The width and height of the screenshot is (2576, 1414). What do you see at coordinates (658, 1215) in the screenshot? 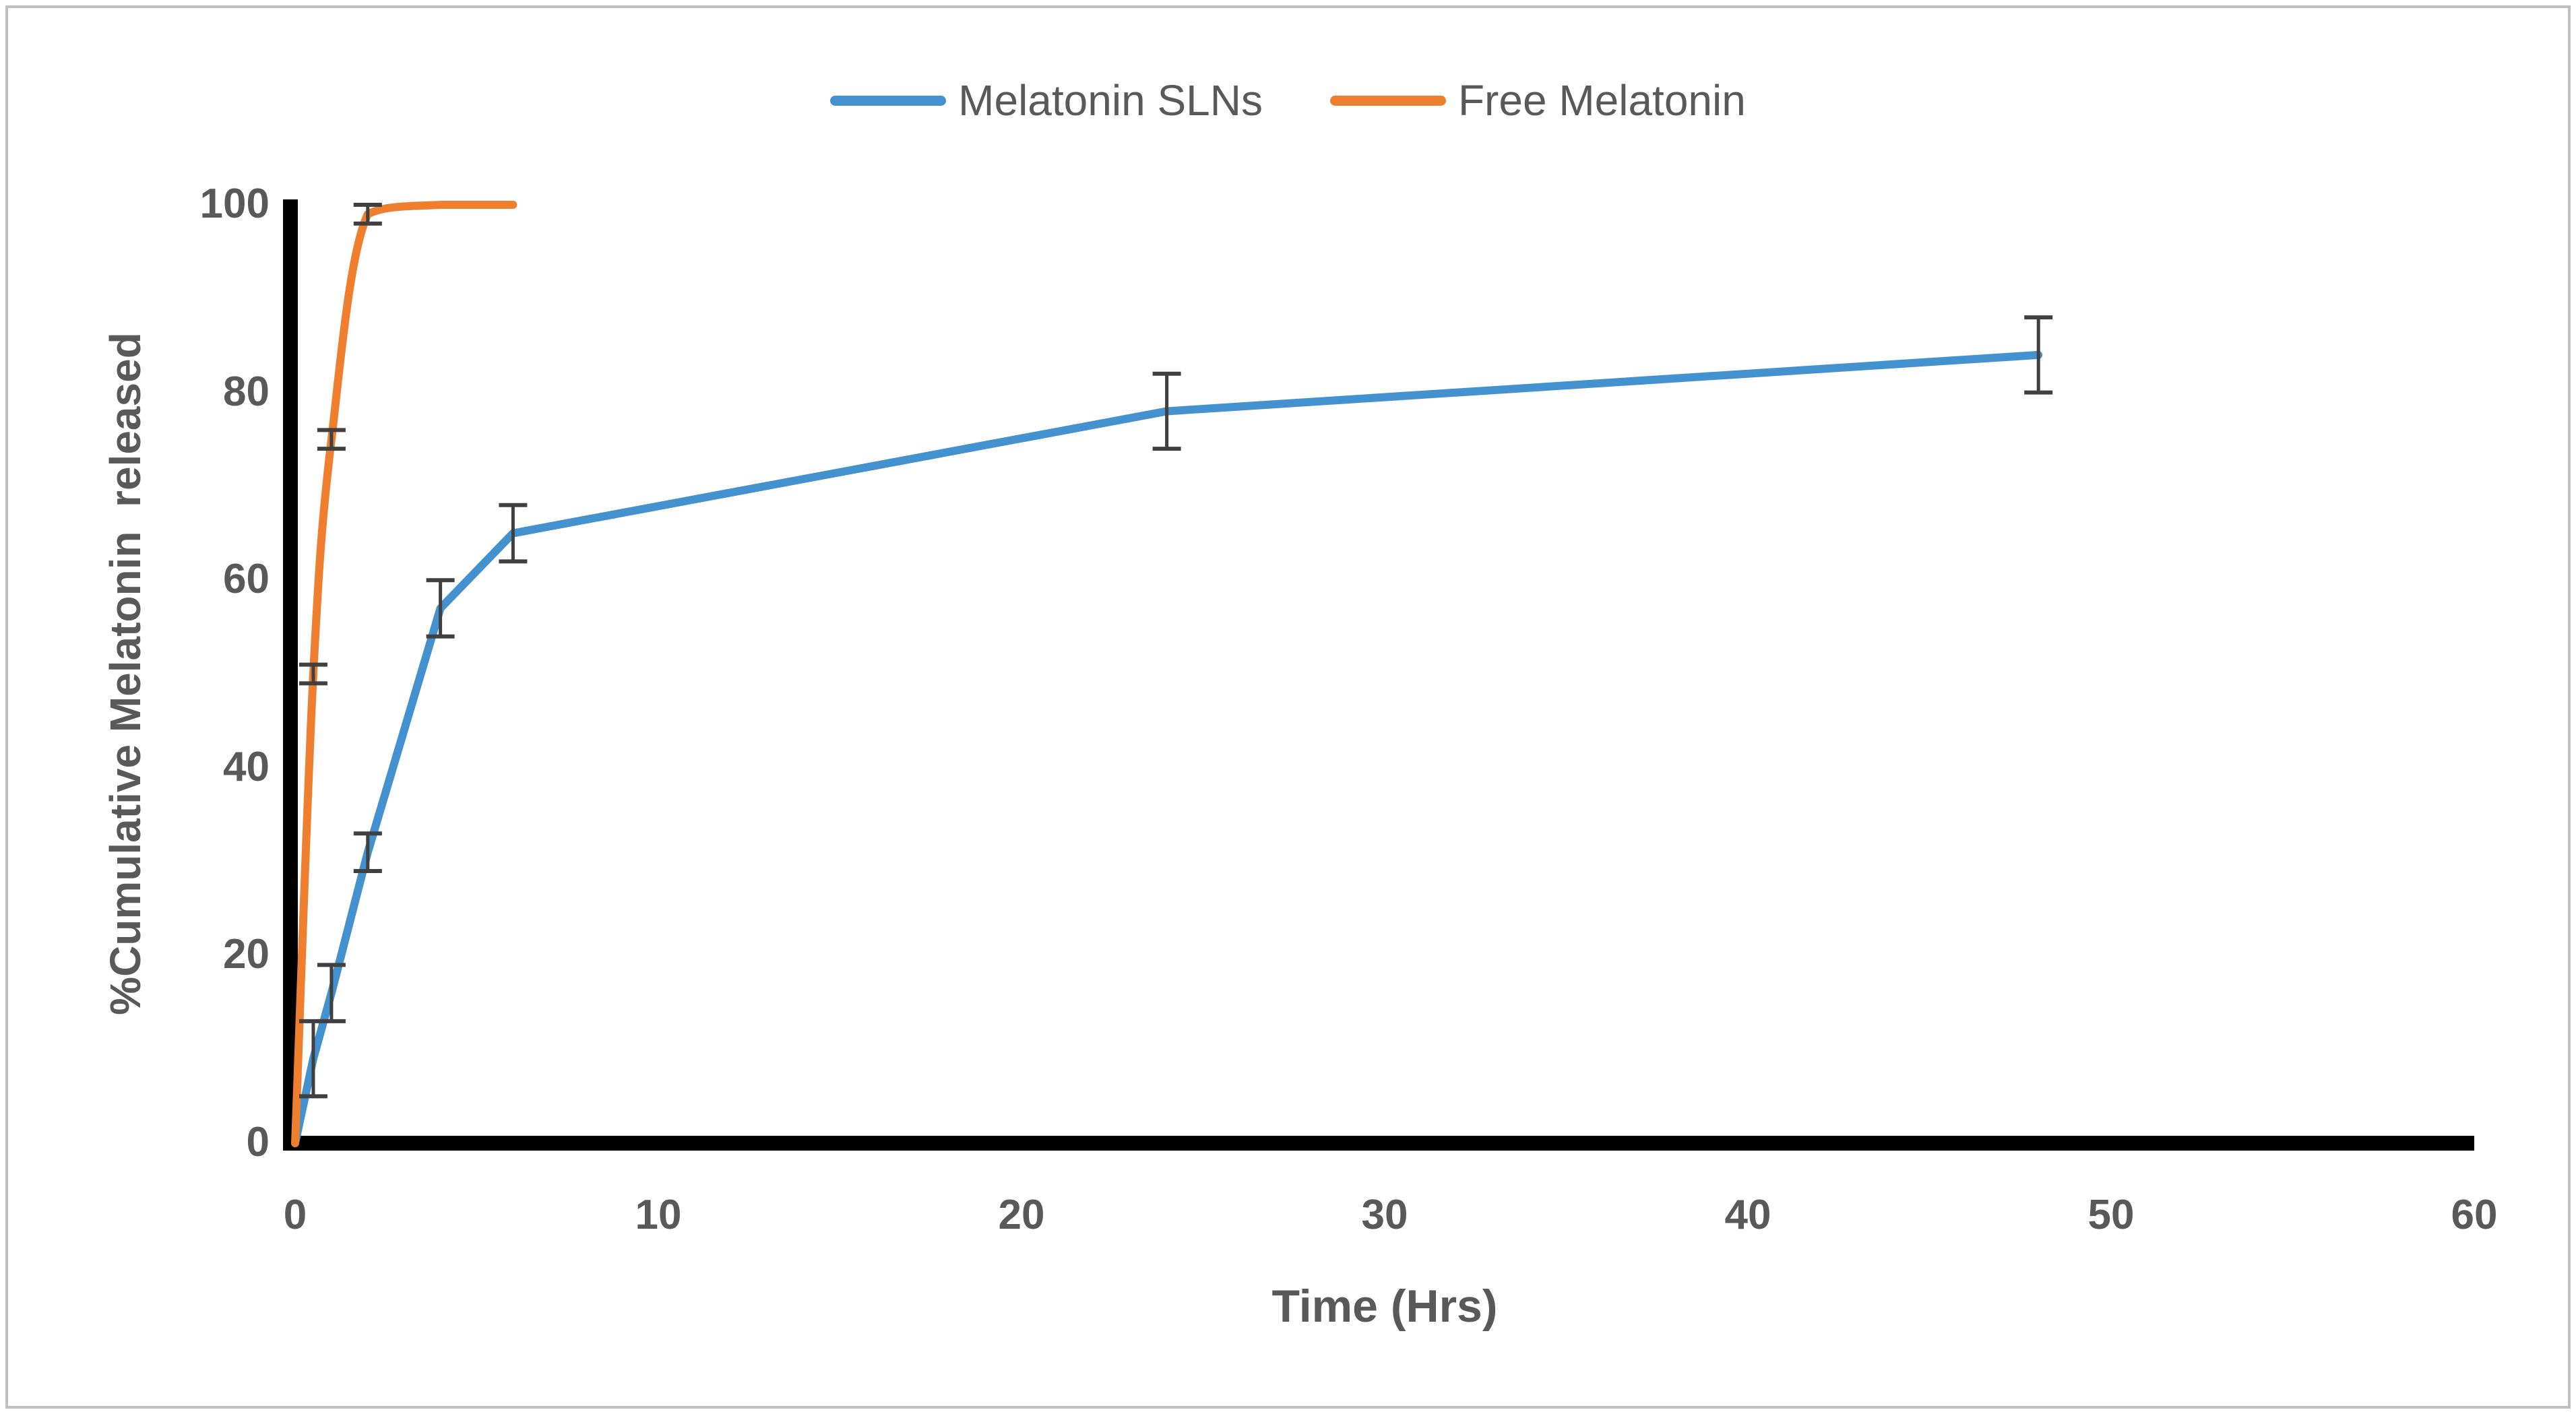
I see `x-tick-label-10: 10` at bounding box center [658, 1215].